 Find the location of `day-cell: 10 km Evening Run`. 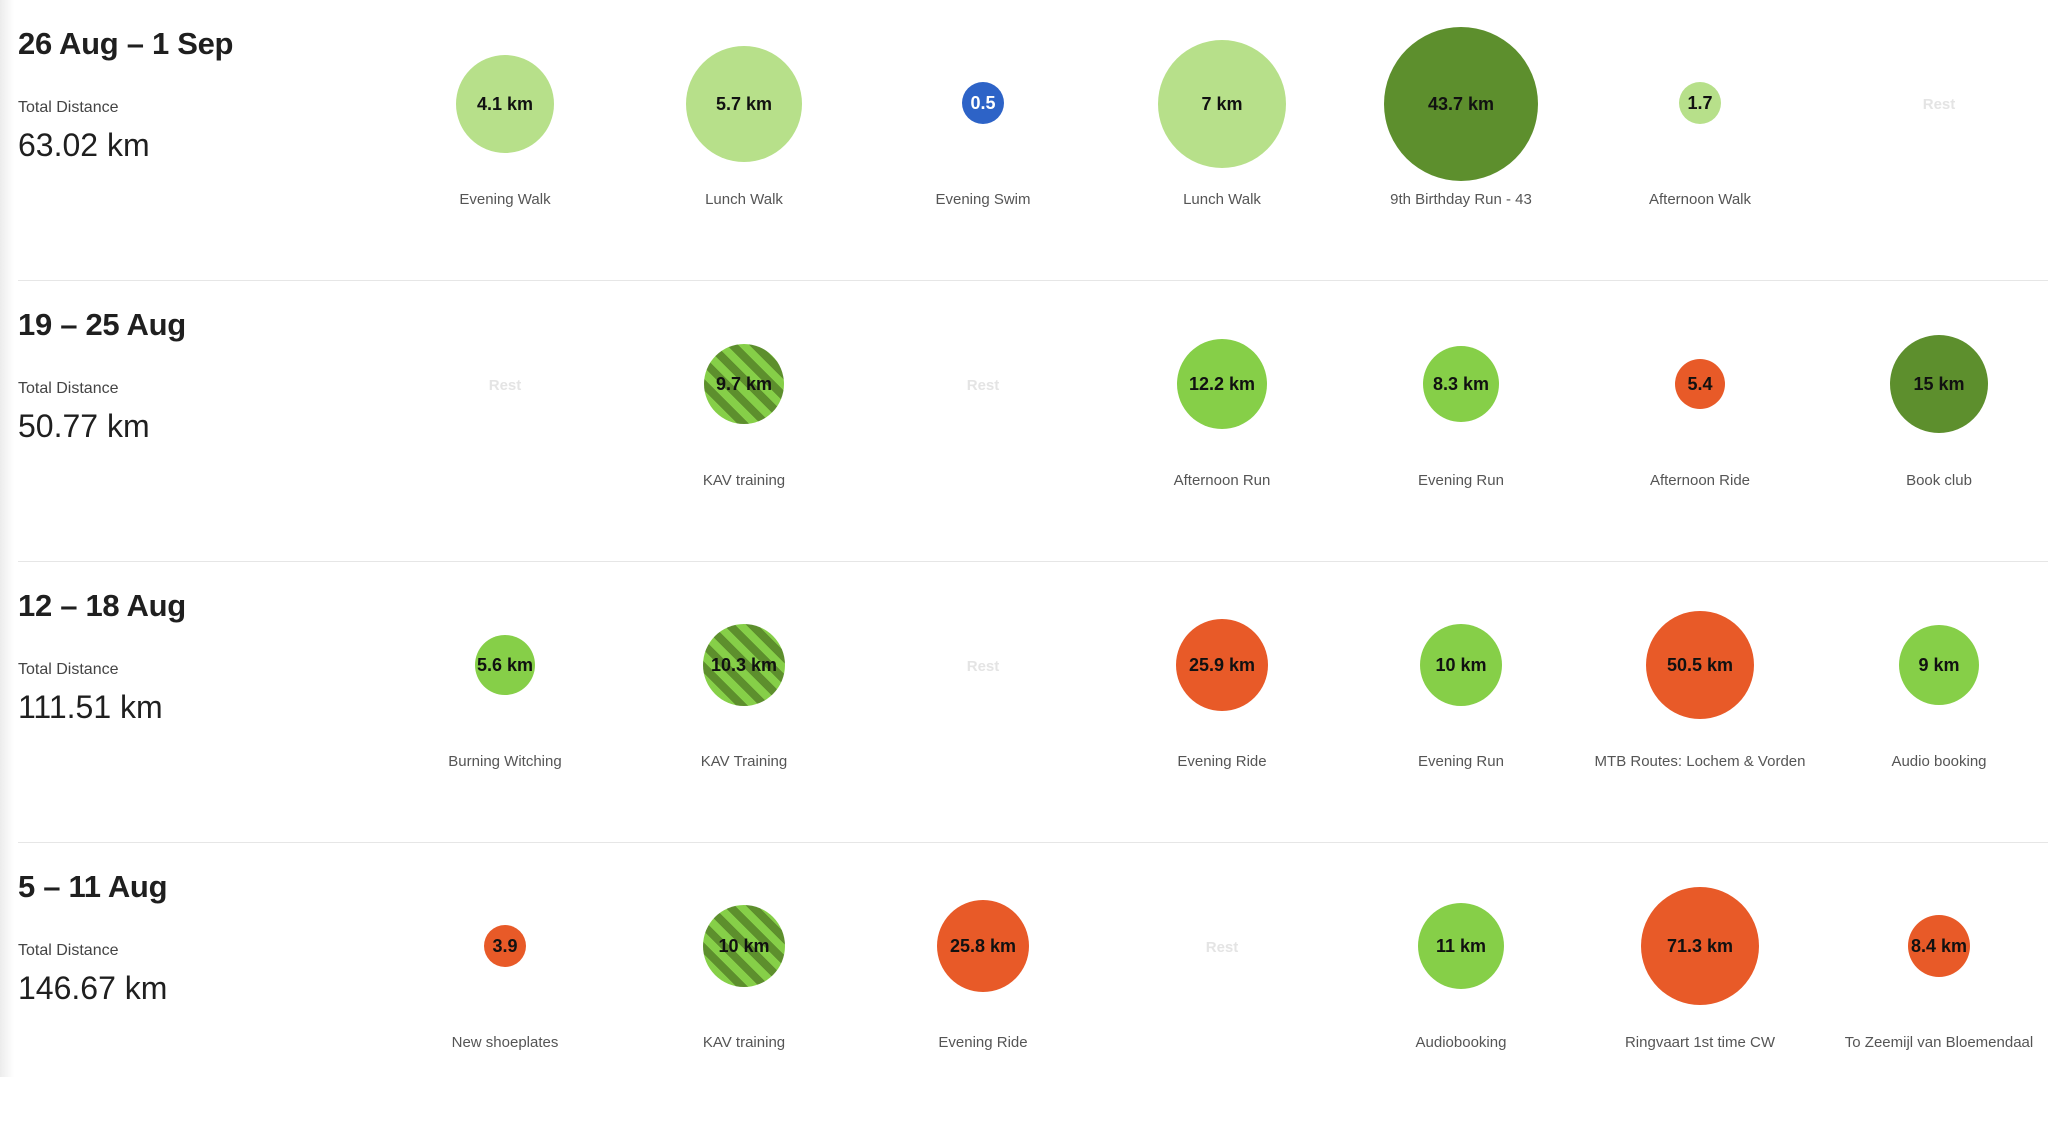

day-cell: 10 km Evening Run is located at coordinates (1461, 702).